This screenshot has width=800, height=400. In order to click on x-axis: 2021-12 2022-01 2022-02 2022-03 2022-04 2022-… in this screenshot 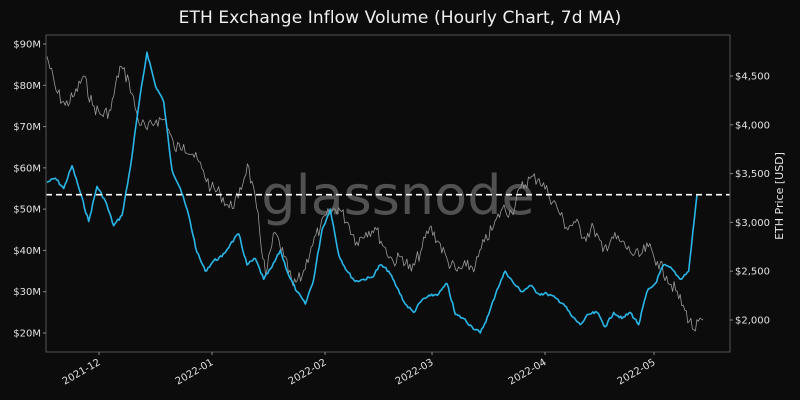, I will do `click(359, 369)`.